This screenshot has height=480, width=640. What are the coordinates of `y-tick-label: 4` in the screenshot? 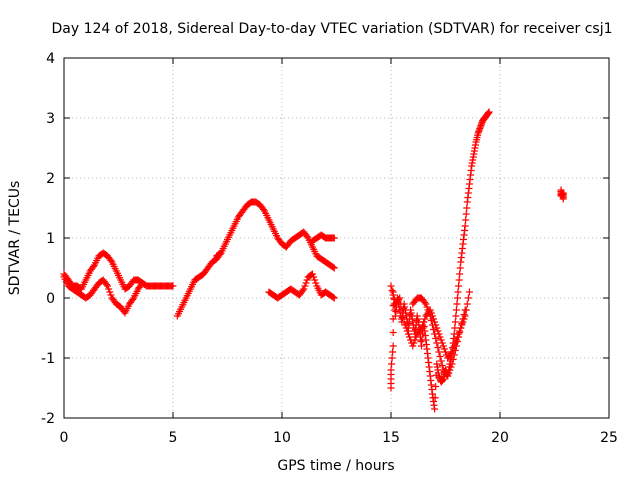 It's located at (50, 59).